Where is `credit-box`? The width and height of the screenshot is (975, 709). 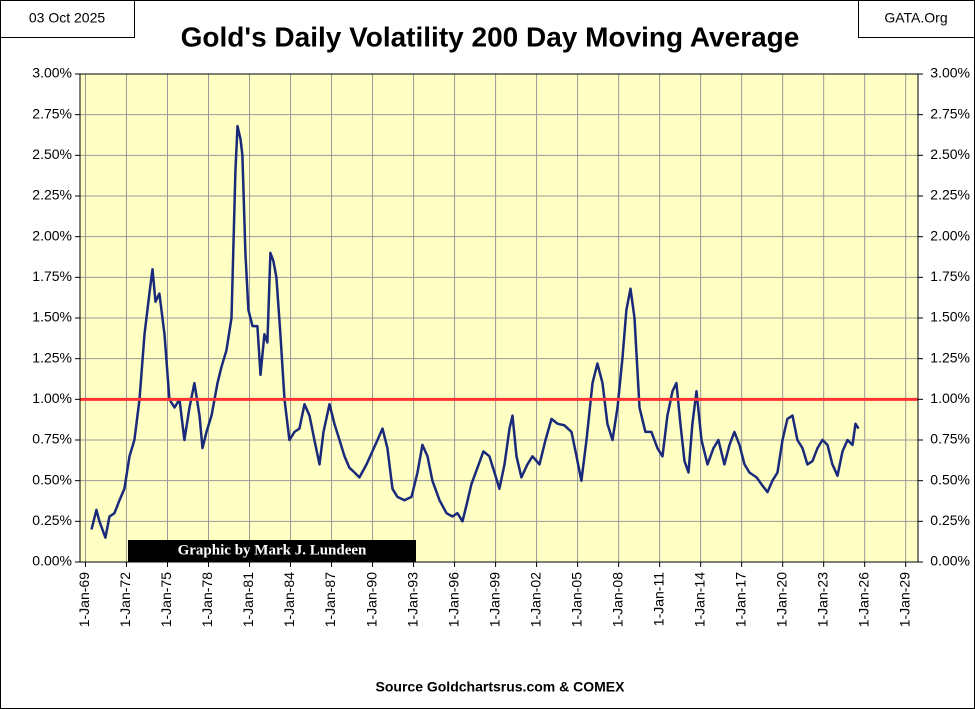
credit-box is located at coordinates (272, 551).